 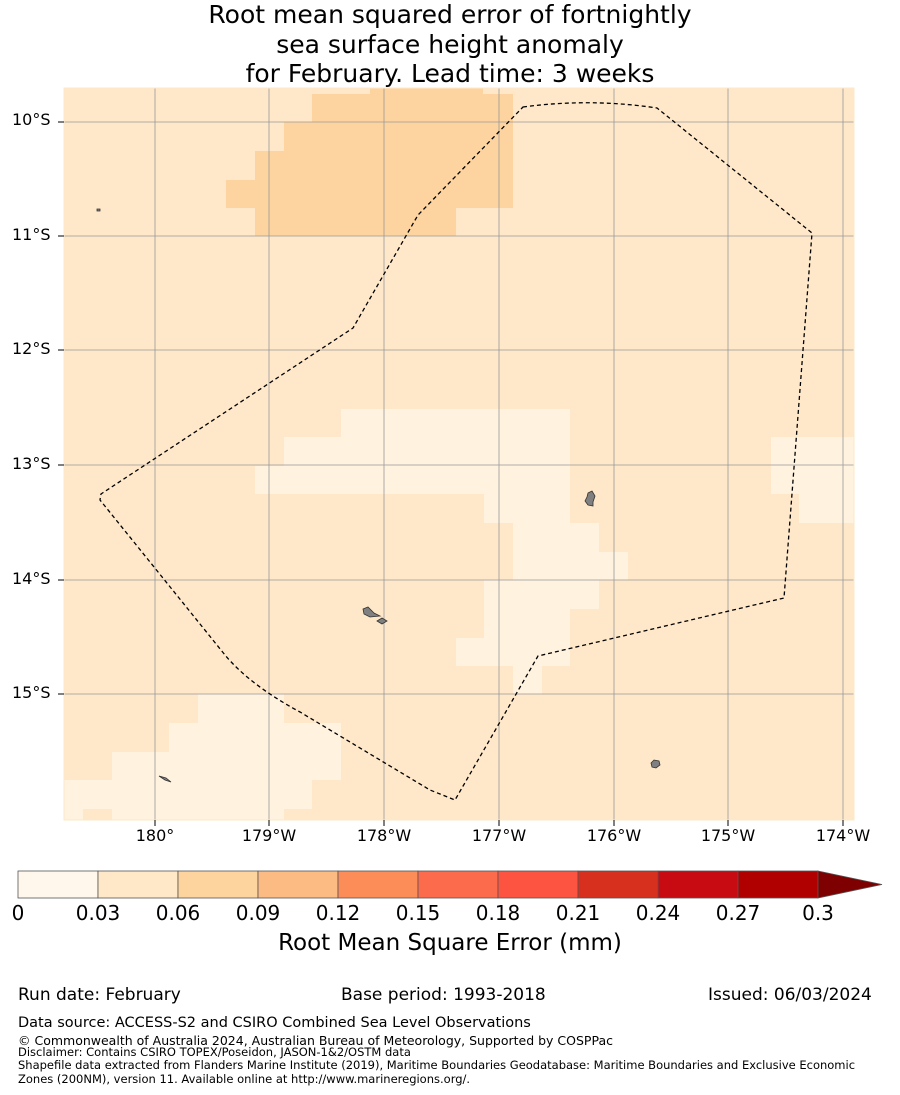 What do you see at coordinates (812, 480) in the screenshot?
I see `error-region-low-east` at bounding box center [812, 480].